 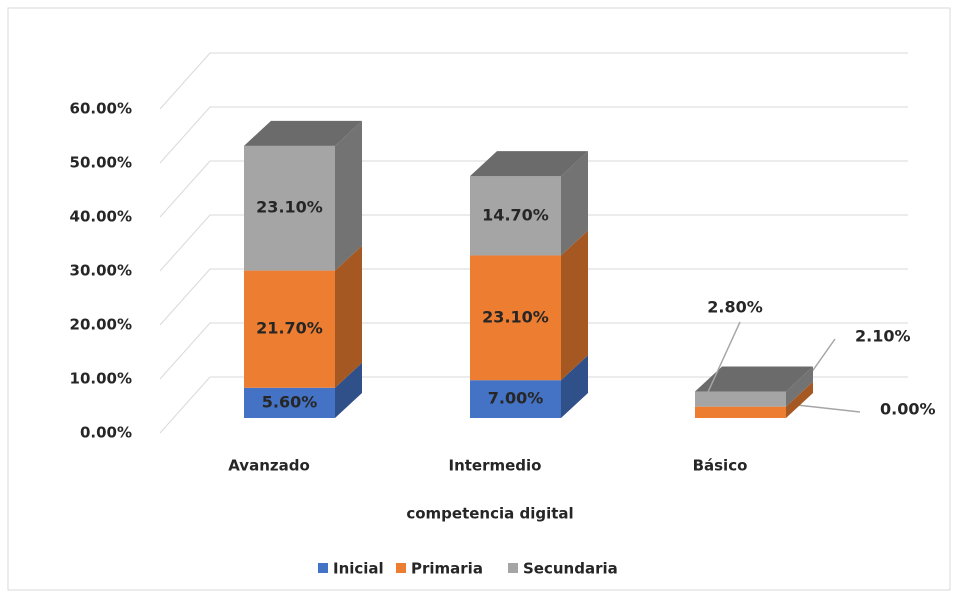 What do you see at coordinates (570, 569) in the screenshot?
I see `legend-label: Secundaria` at bounding box center [570, 569].